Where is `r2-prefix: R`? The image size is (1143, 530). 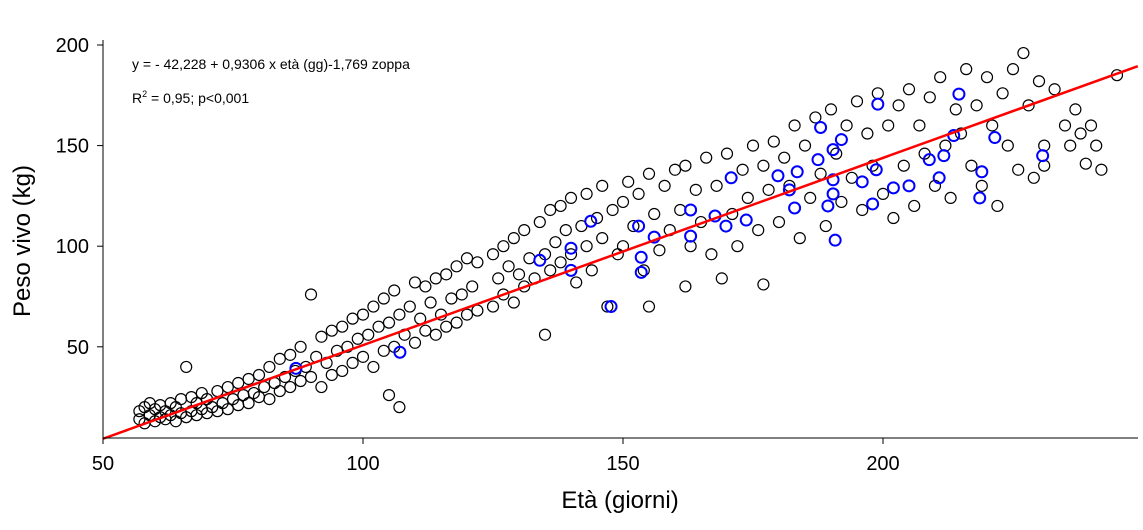 r2-prefix: R is located at coordinates (137, 98).